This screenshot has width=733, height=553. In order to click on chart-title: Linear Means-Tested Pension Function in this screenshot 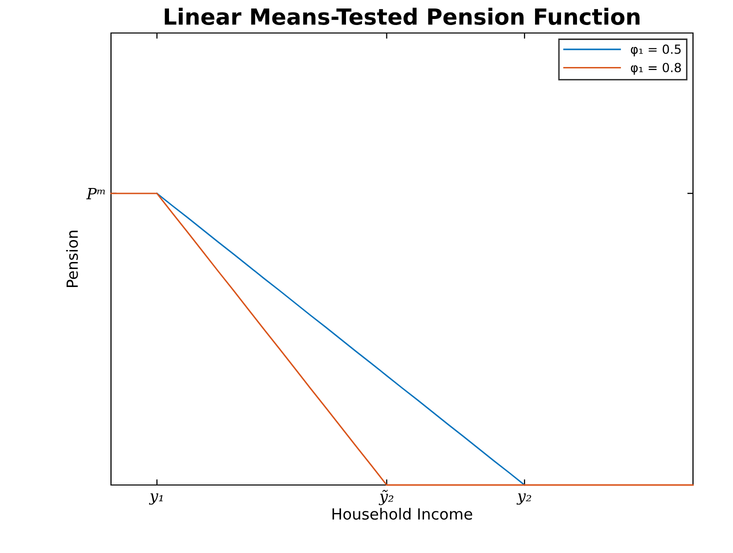, I will do `click(402, 16)`.